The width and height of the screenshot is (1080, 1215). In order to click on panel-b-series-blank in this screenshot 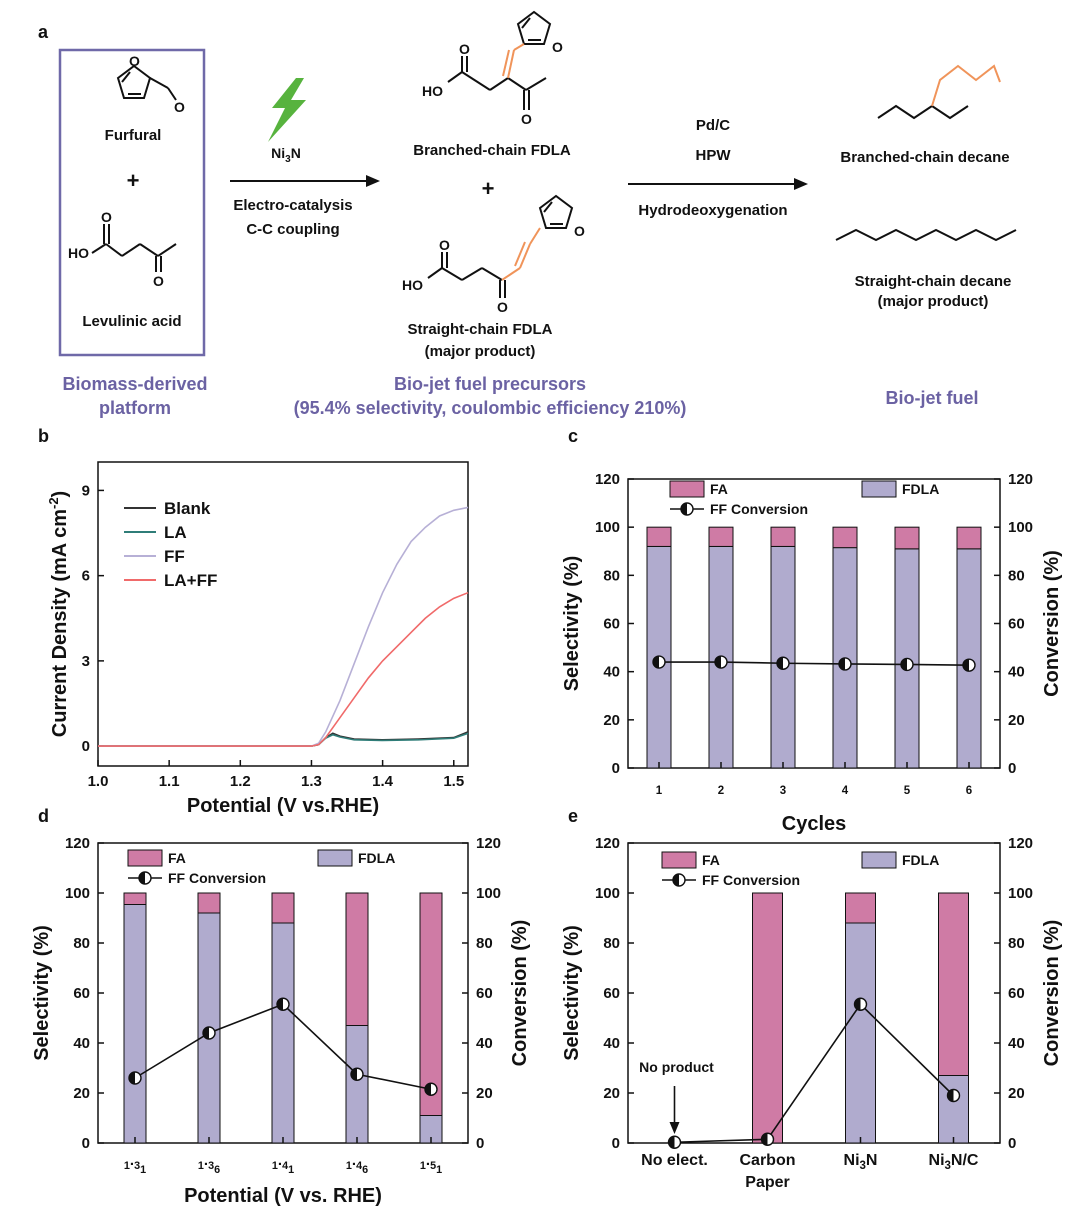, I will do `click(283, 739)`.